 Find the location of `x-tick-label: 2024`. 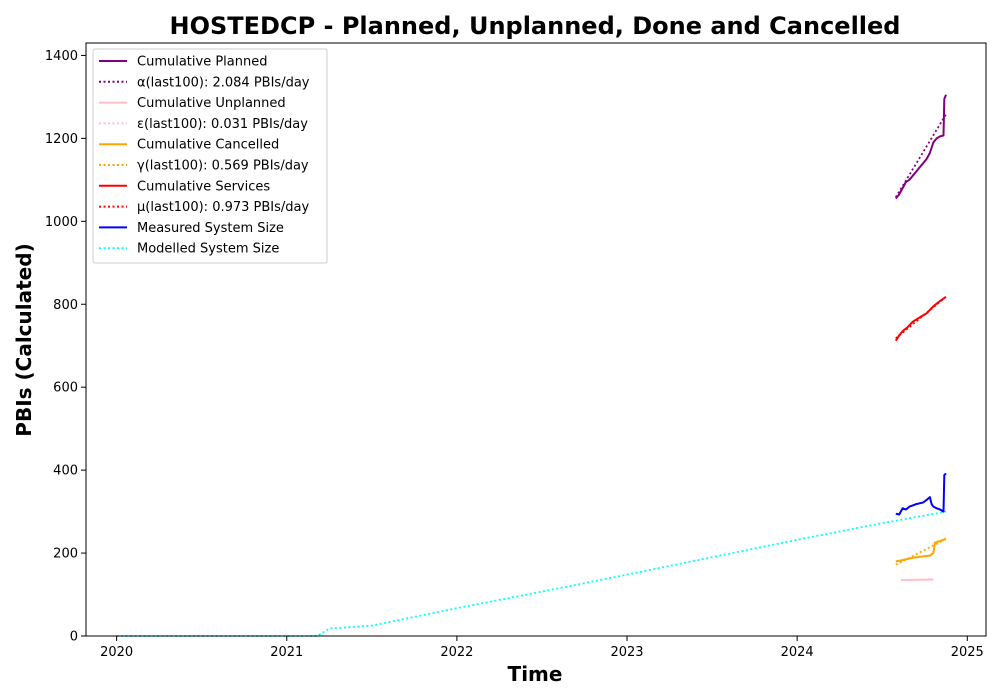

x-tick-label: 2024 is located at coordinates (797, 652).